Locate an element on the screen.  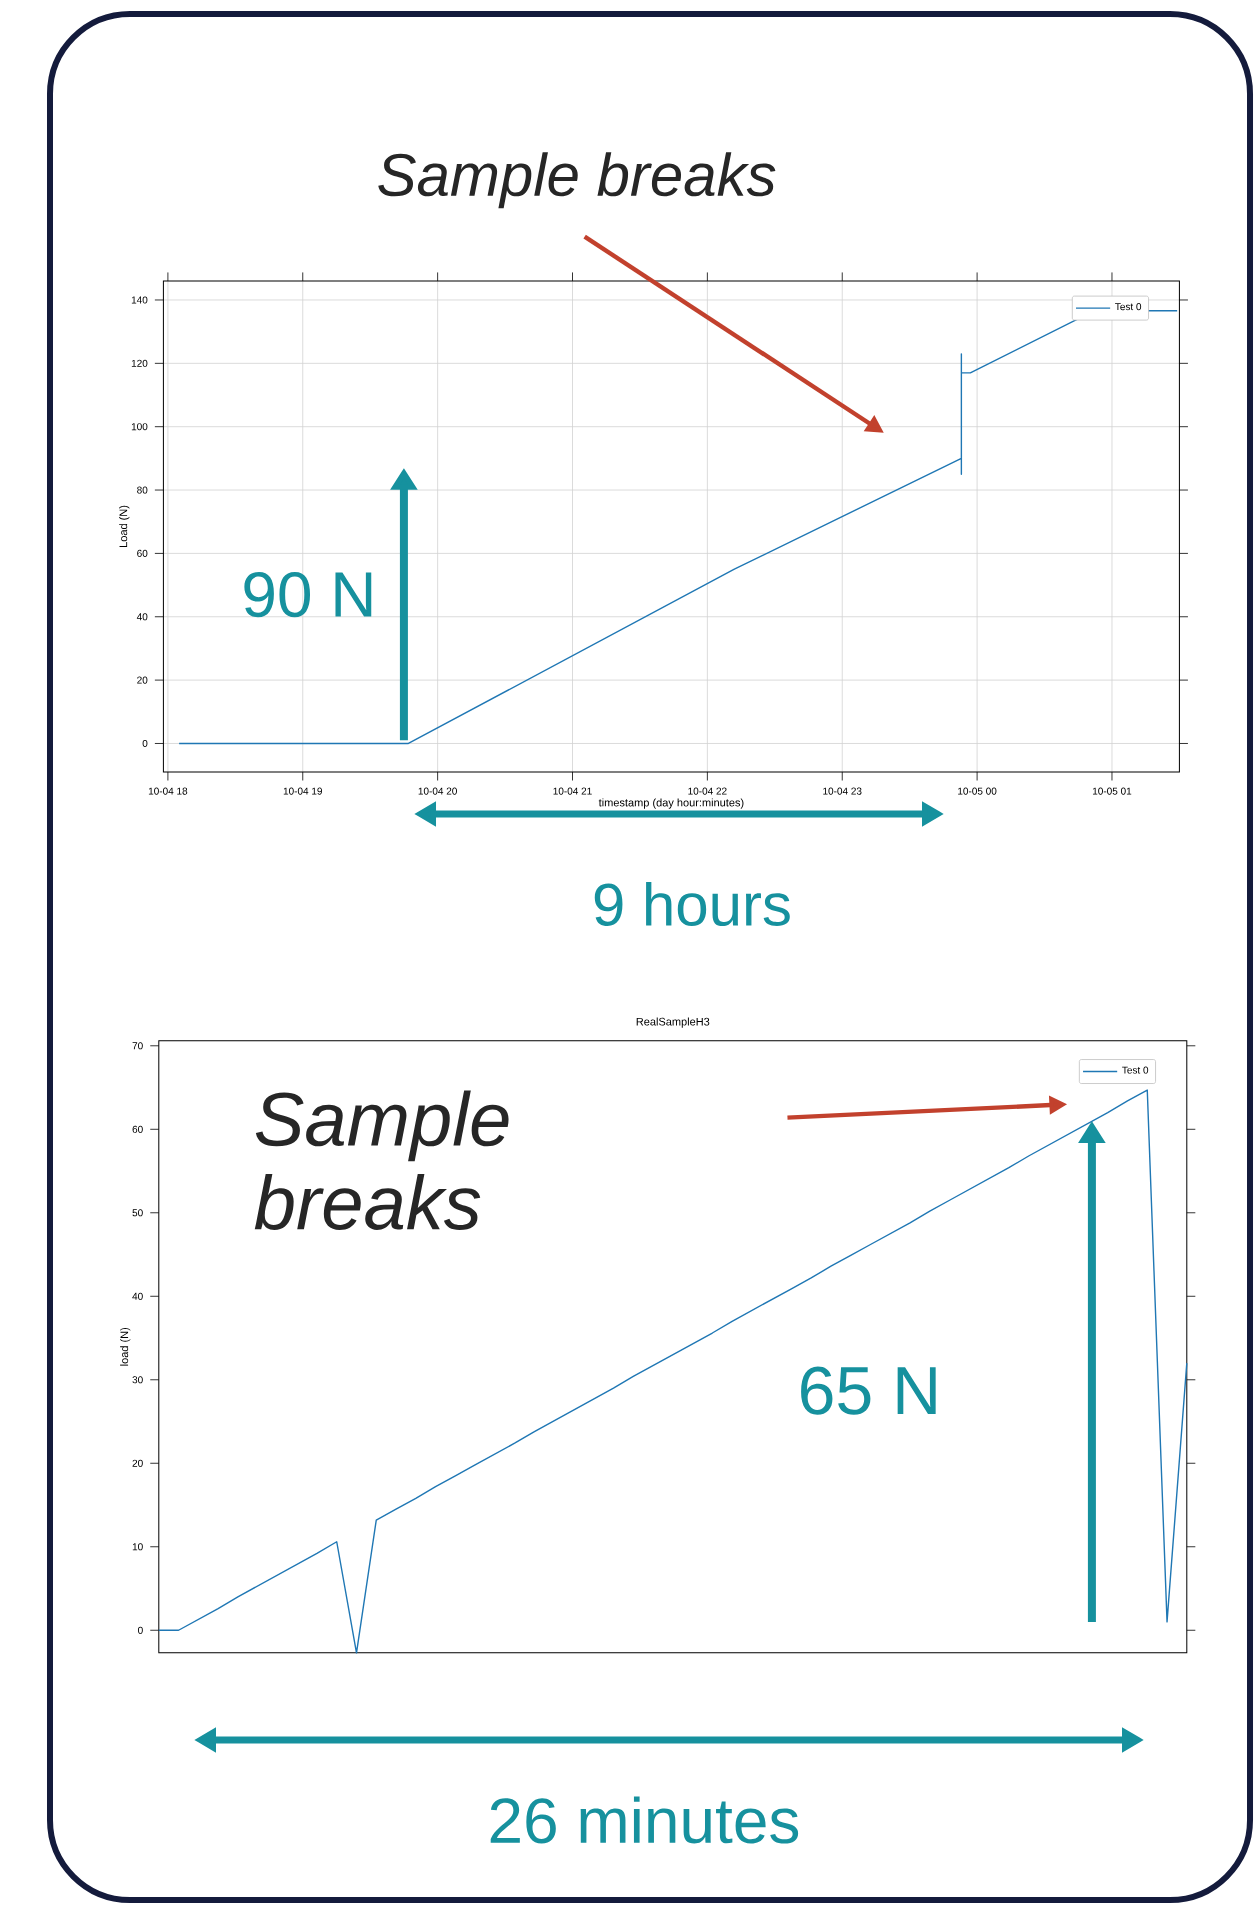
annotation: 65 N is located at coordinates (868, 1390).